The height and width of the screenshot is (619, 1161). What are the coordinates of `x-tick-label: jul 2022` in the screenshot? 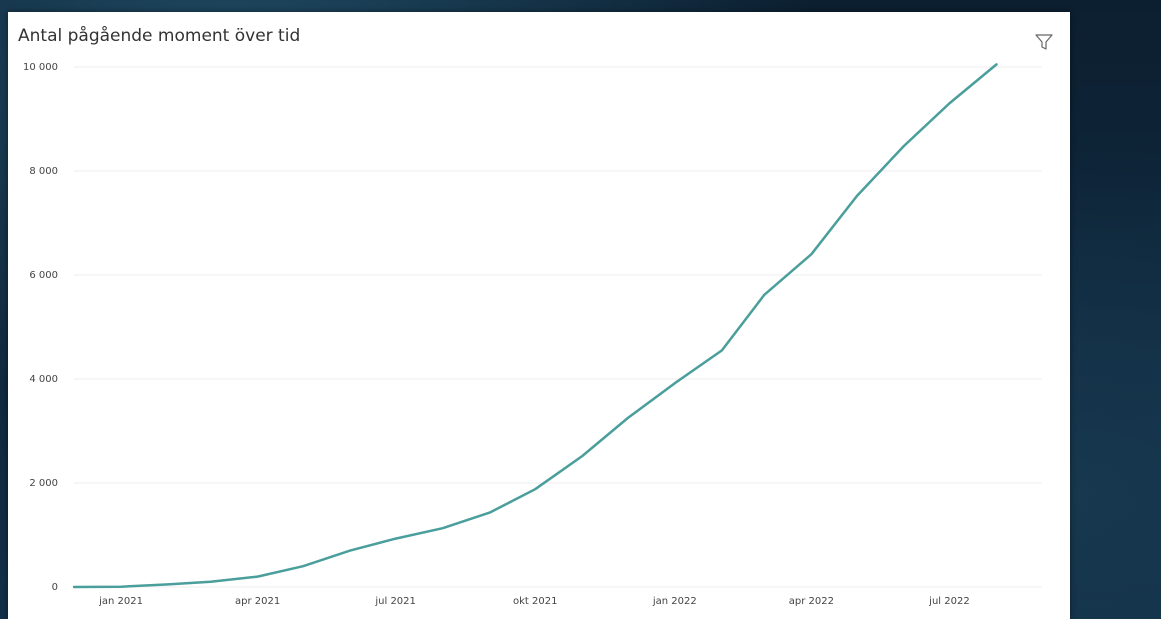 It's located at (949, 601).